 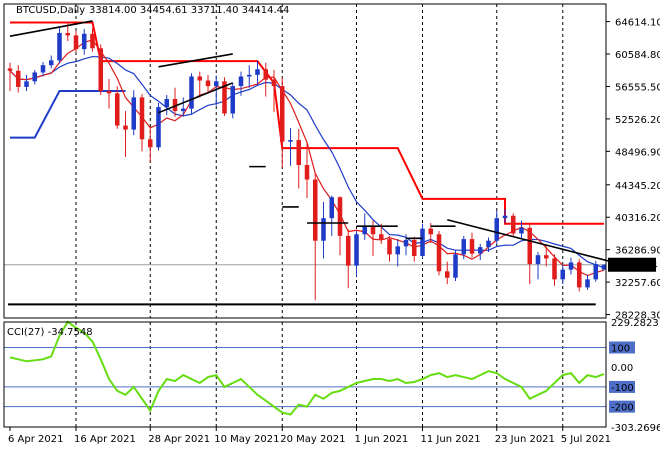 I want to click on cci-y-tick-label: 229.2823, so click(x=635, y=323).